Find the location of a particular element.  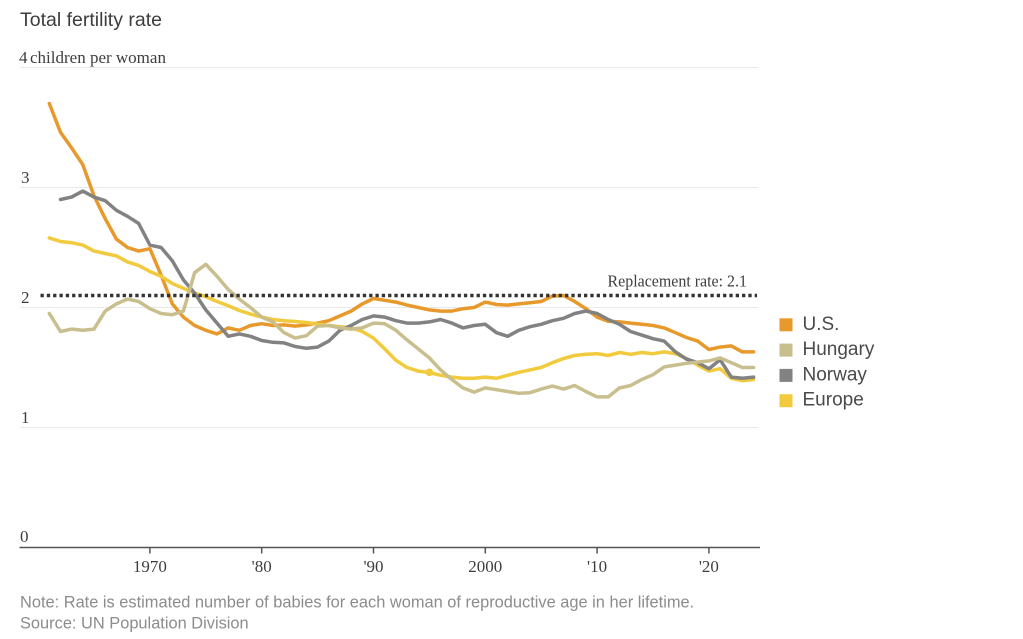

svg-text: '10 is located at coordinates (597, 566).